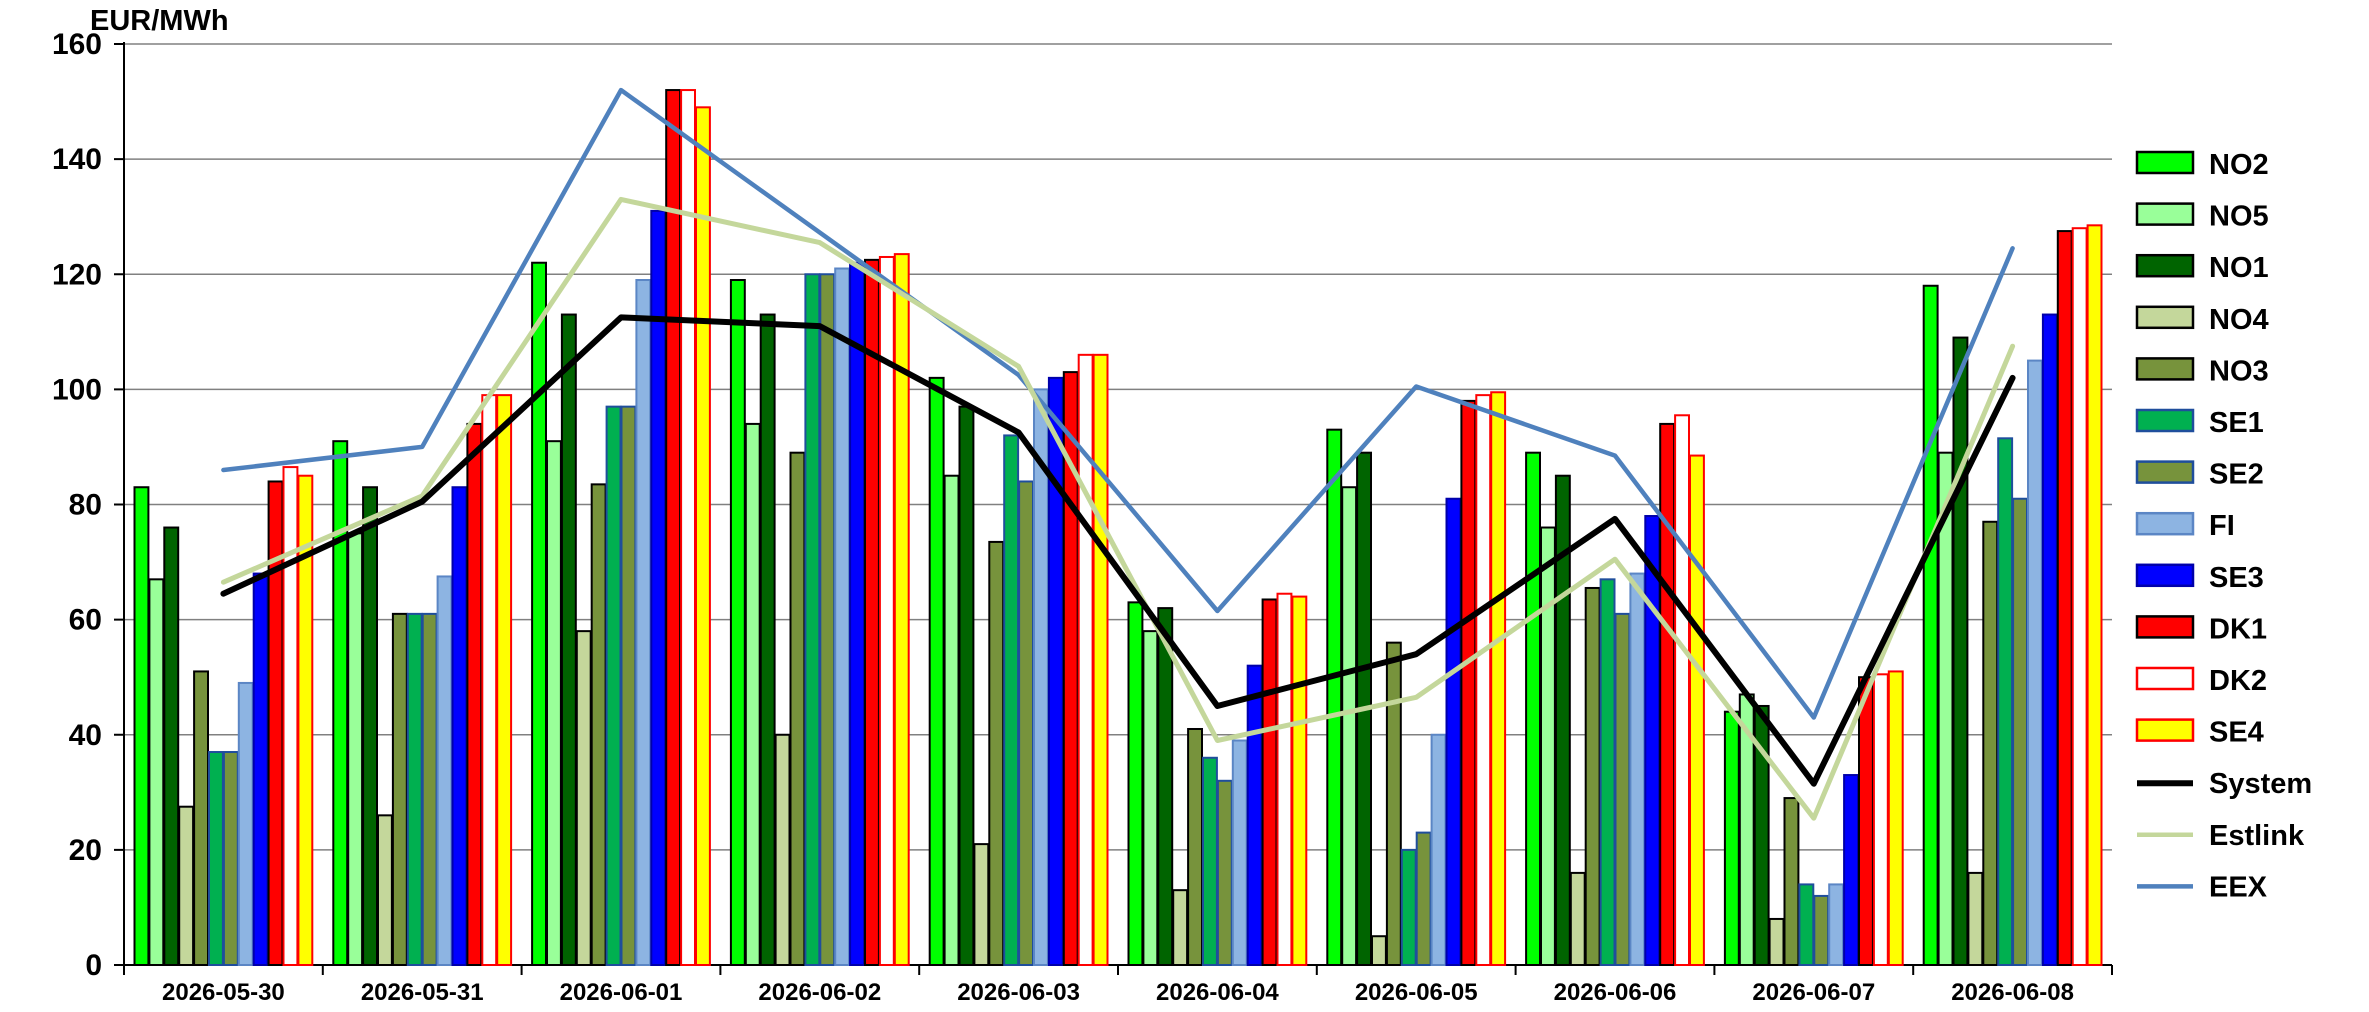 This screenshot has width=2369, height=1012. What do you see at coordinates (2165, 369) in the screenshot?
I see `legend-swatch-no3` at bounding box center [2165, 369].